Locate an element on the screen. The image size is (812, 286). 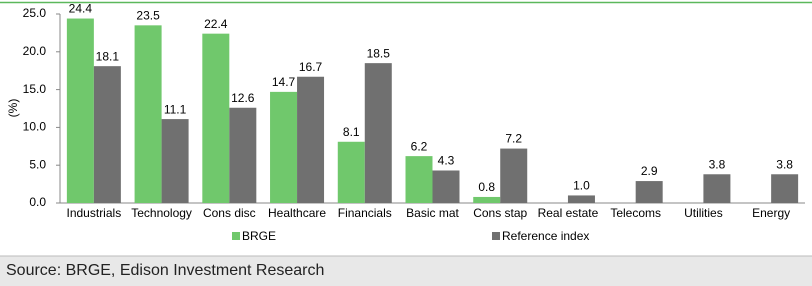
value-label: 6.2 is located at coordinates (419, 146).